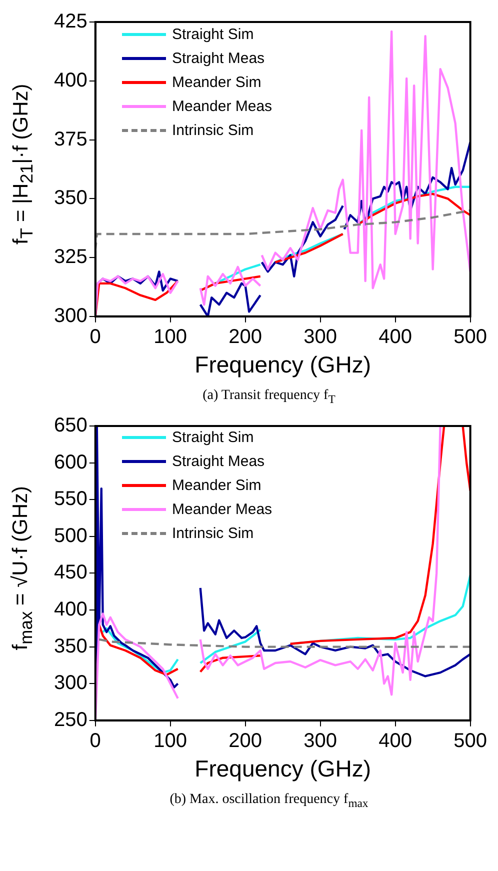 This screenshot has width=498, height=871. I want to click on y-tick-label: 250, so click(71, 719).